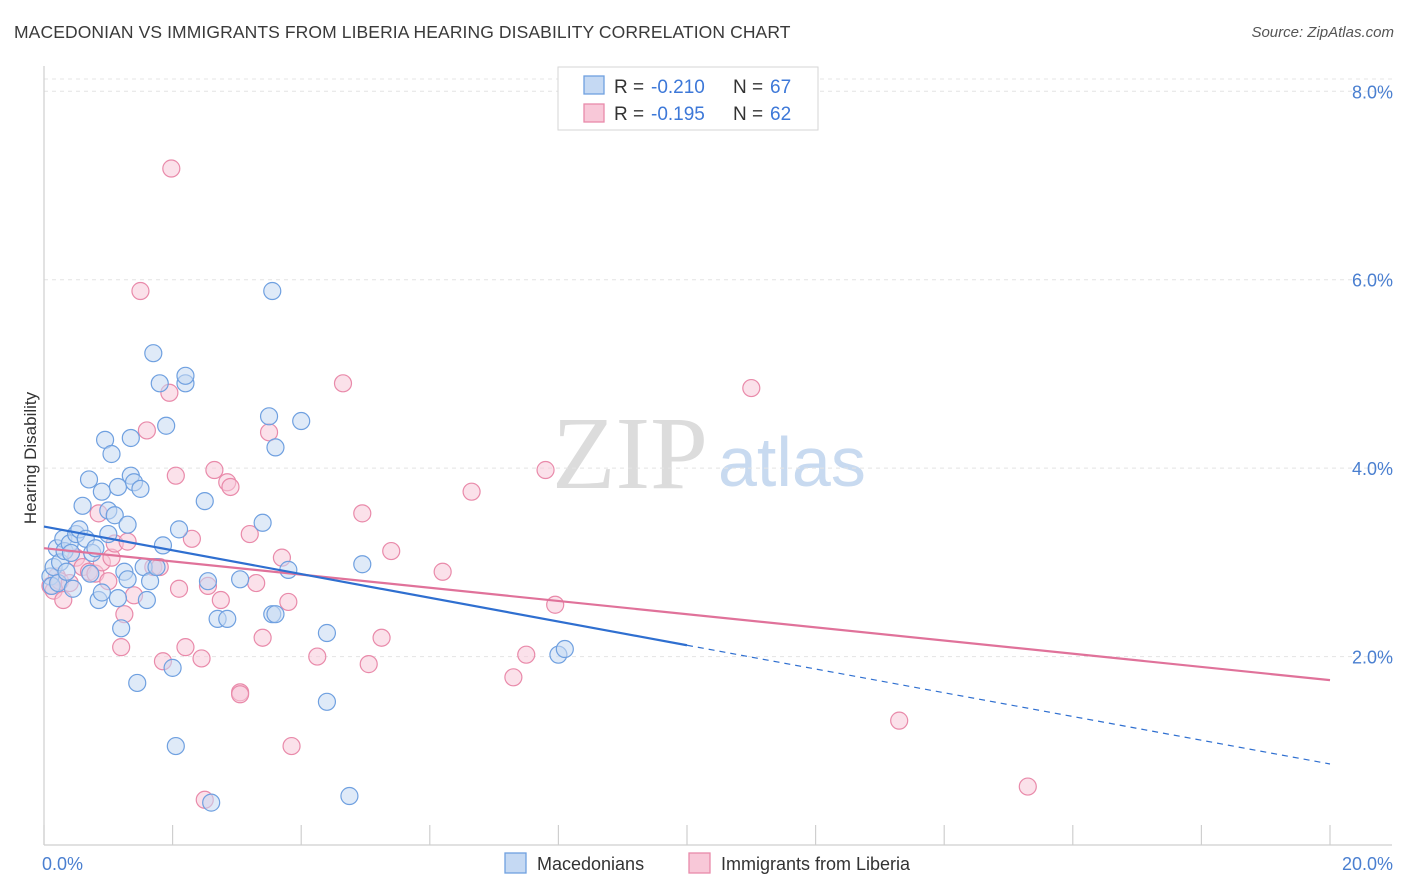 This screenshot has height=892, width=1406. I want to click on trend-line-macedonians-extension, so click(1008, 704).